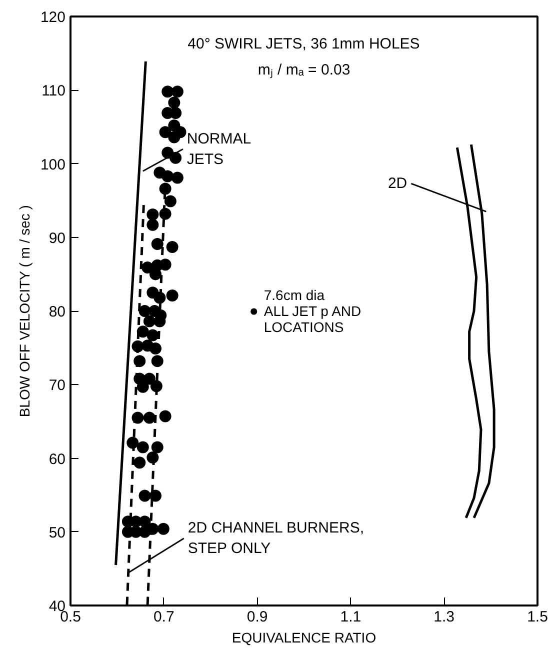 Image resolution: width=551 pixels, height=655 pixels. I want to click on x-tick-label: 1.3, so click(444, 617).